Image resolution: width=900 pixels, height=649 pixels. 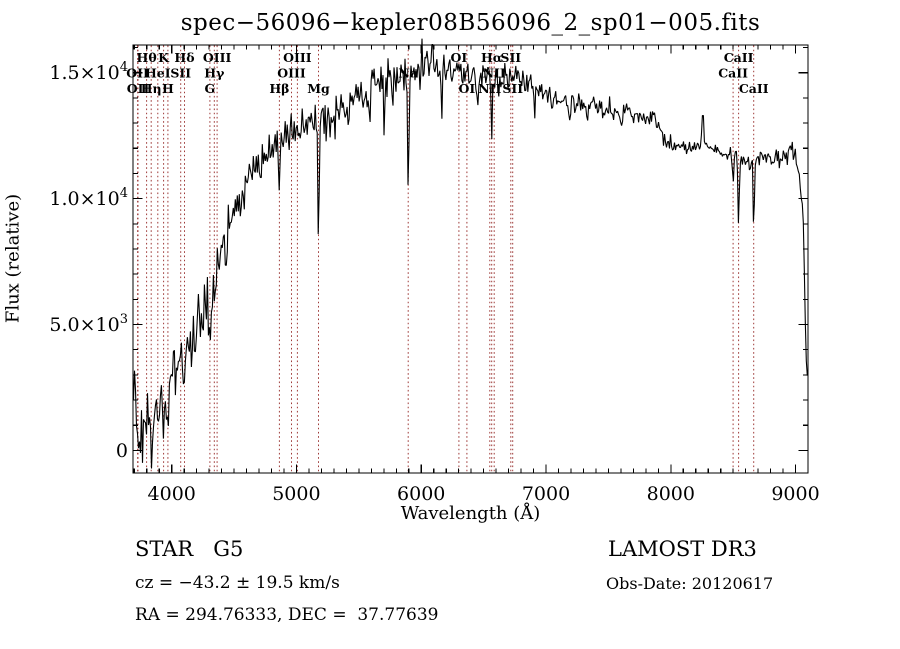 What do you see at coordinates (237, 583) in the screenshot?
I see `annotation-cz: cz = −43.2 ± 19.5 km/s` at bounding box center [237, 583].